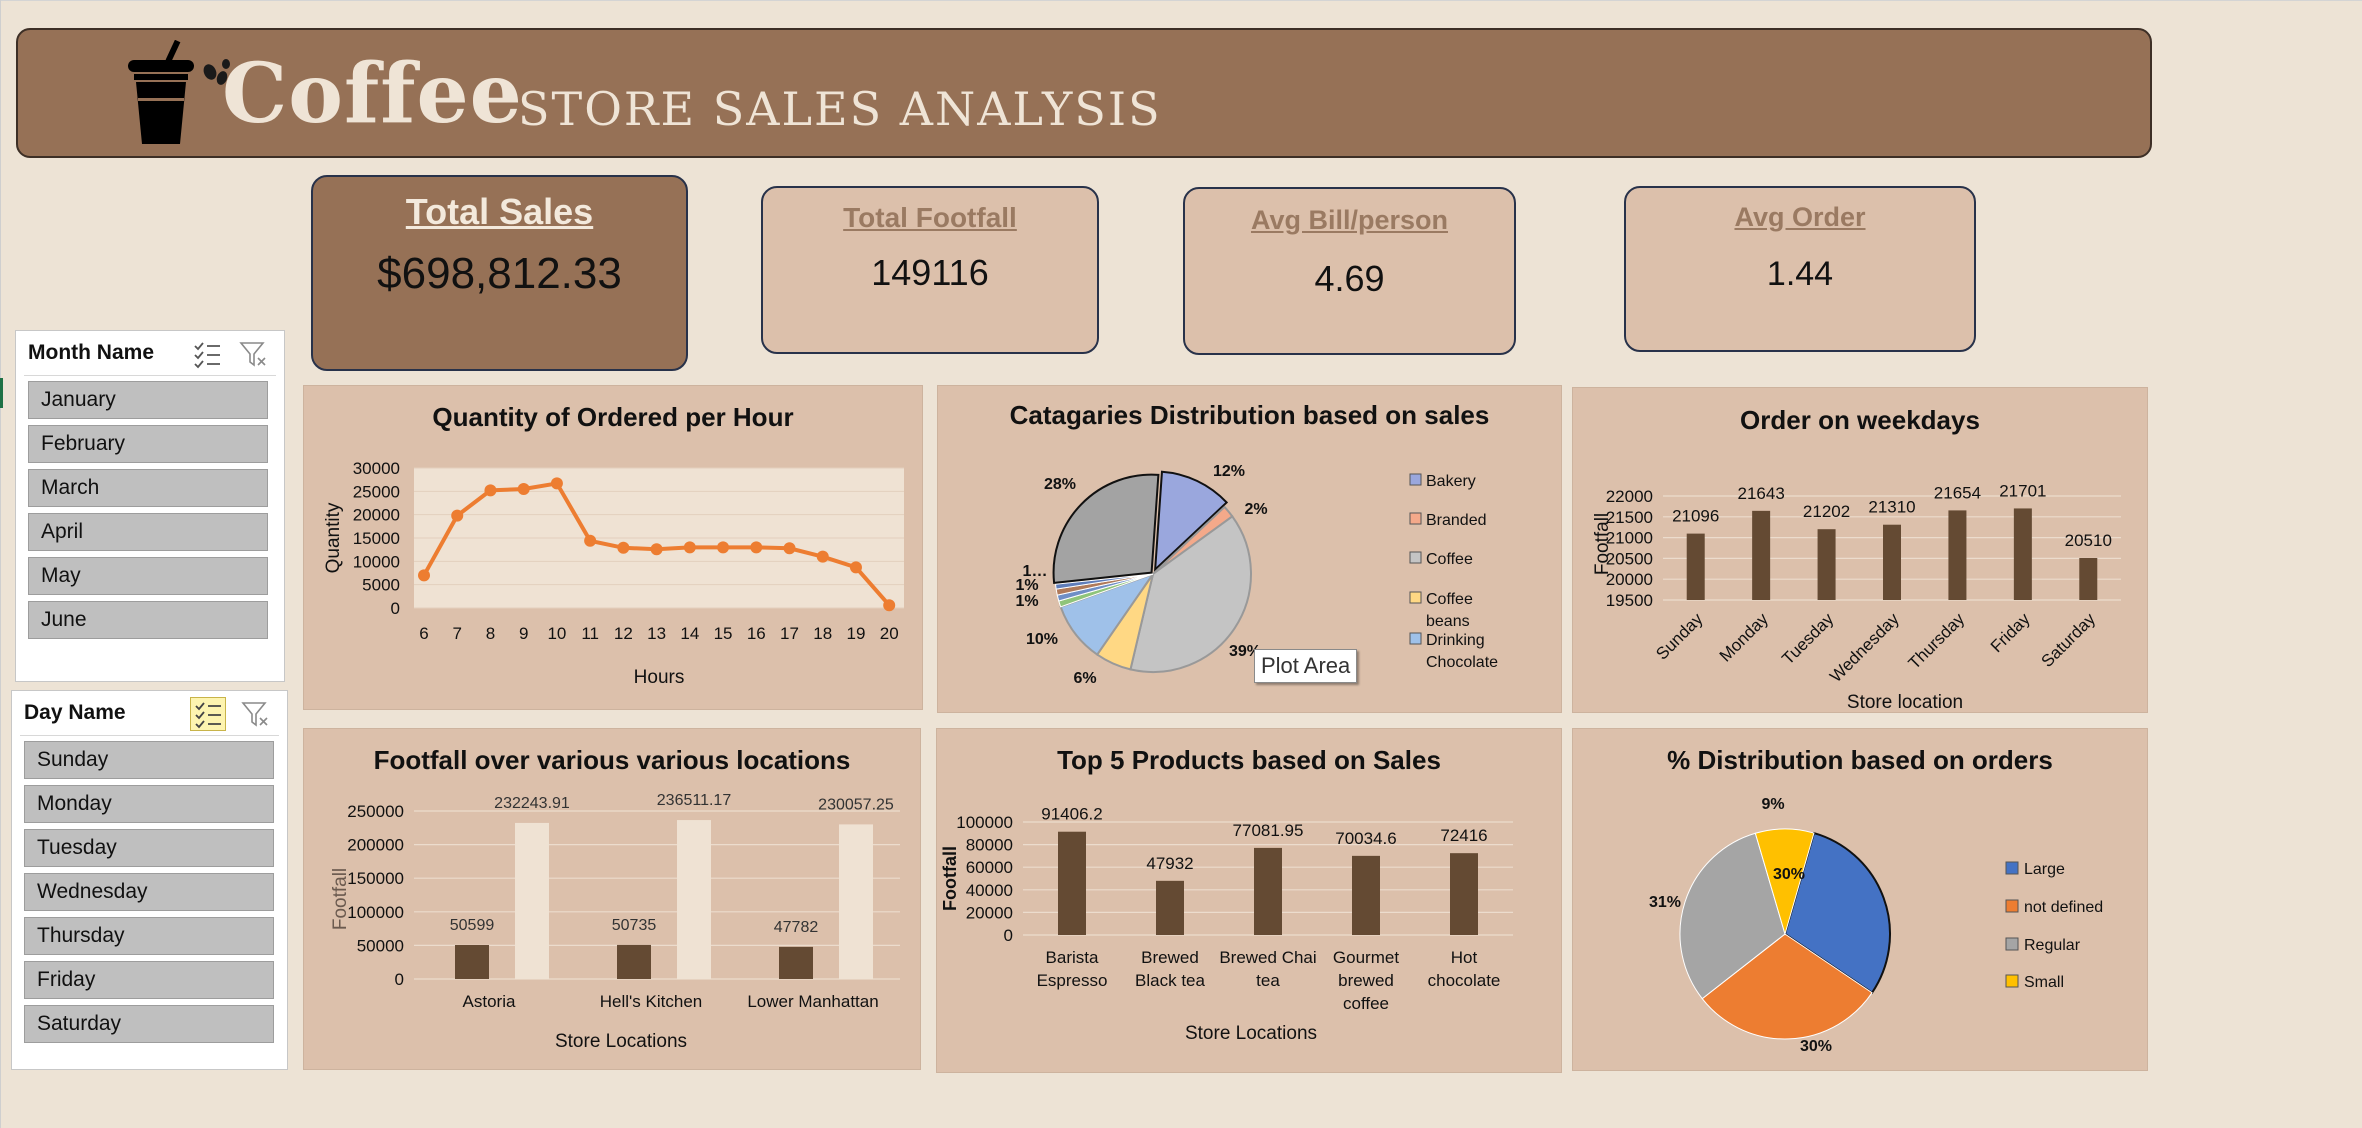 The width and height of the screenshot is (2362, 1128). Describe the element at coordinates (1366, 980) in the screenshot. I see `x-tick-label: brewed` at that location.